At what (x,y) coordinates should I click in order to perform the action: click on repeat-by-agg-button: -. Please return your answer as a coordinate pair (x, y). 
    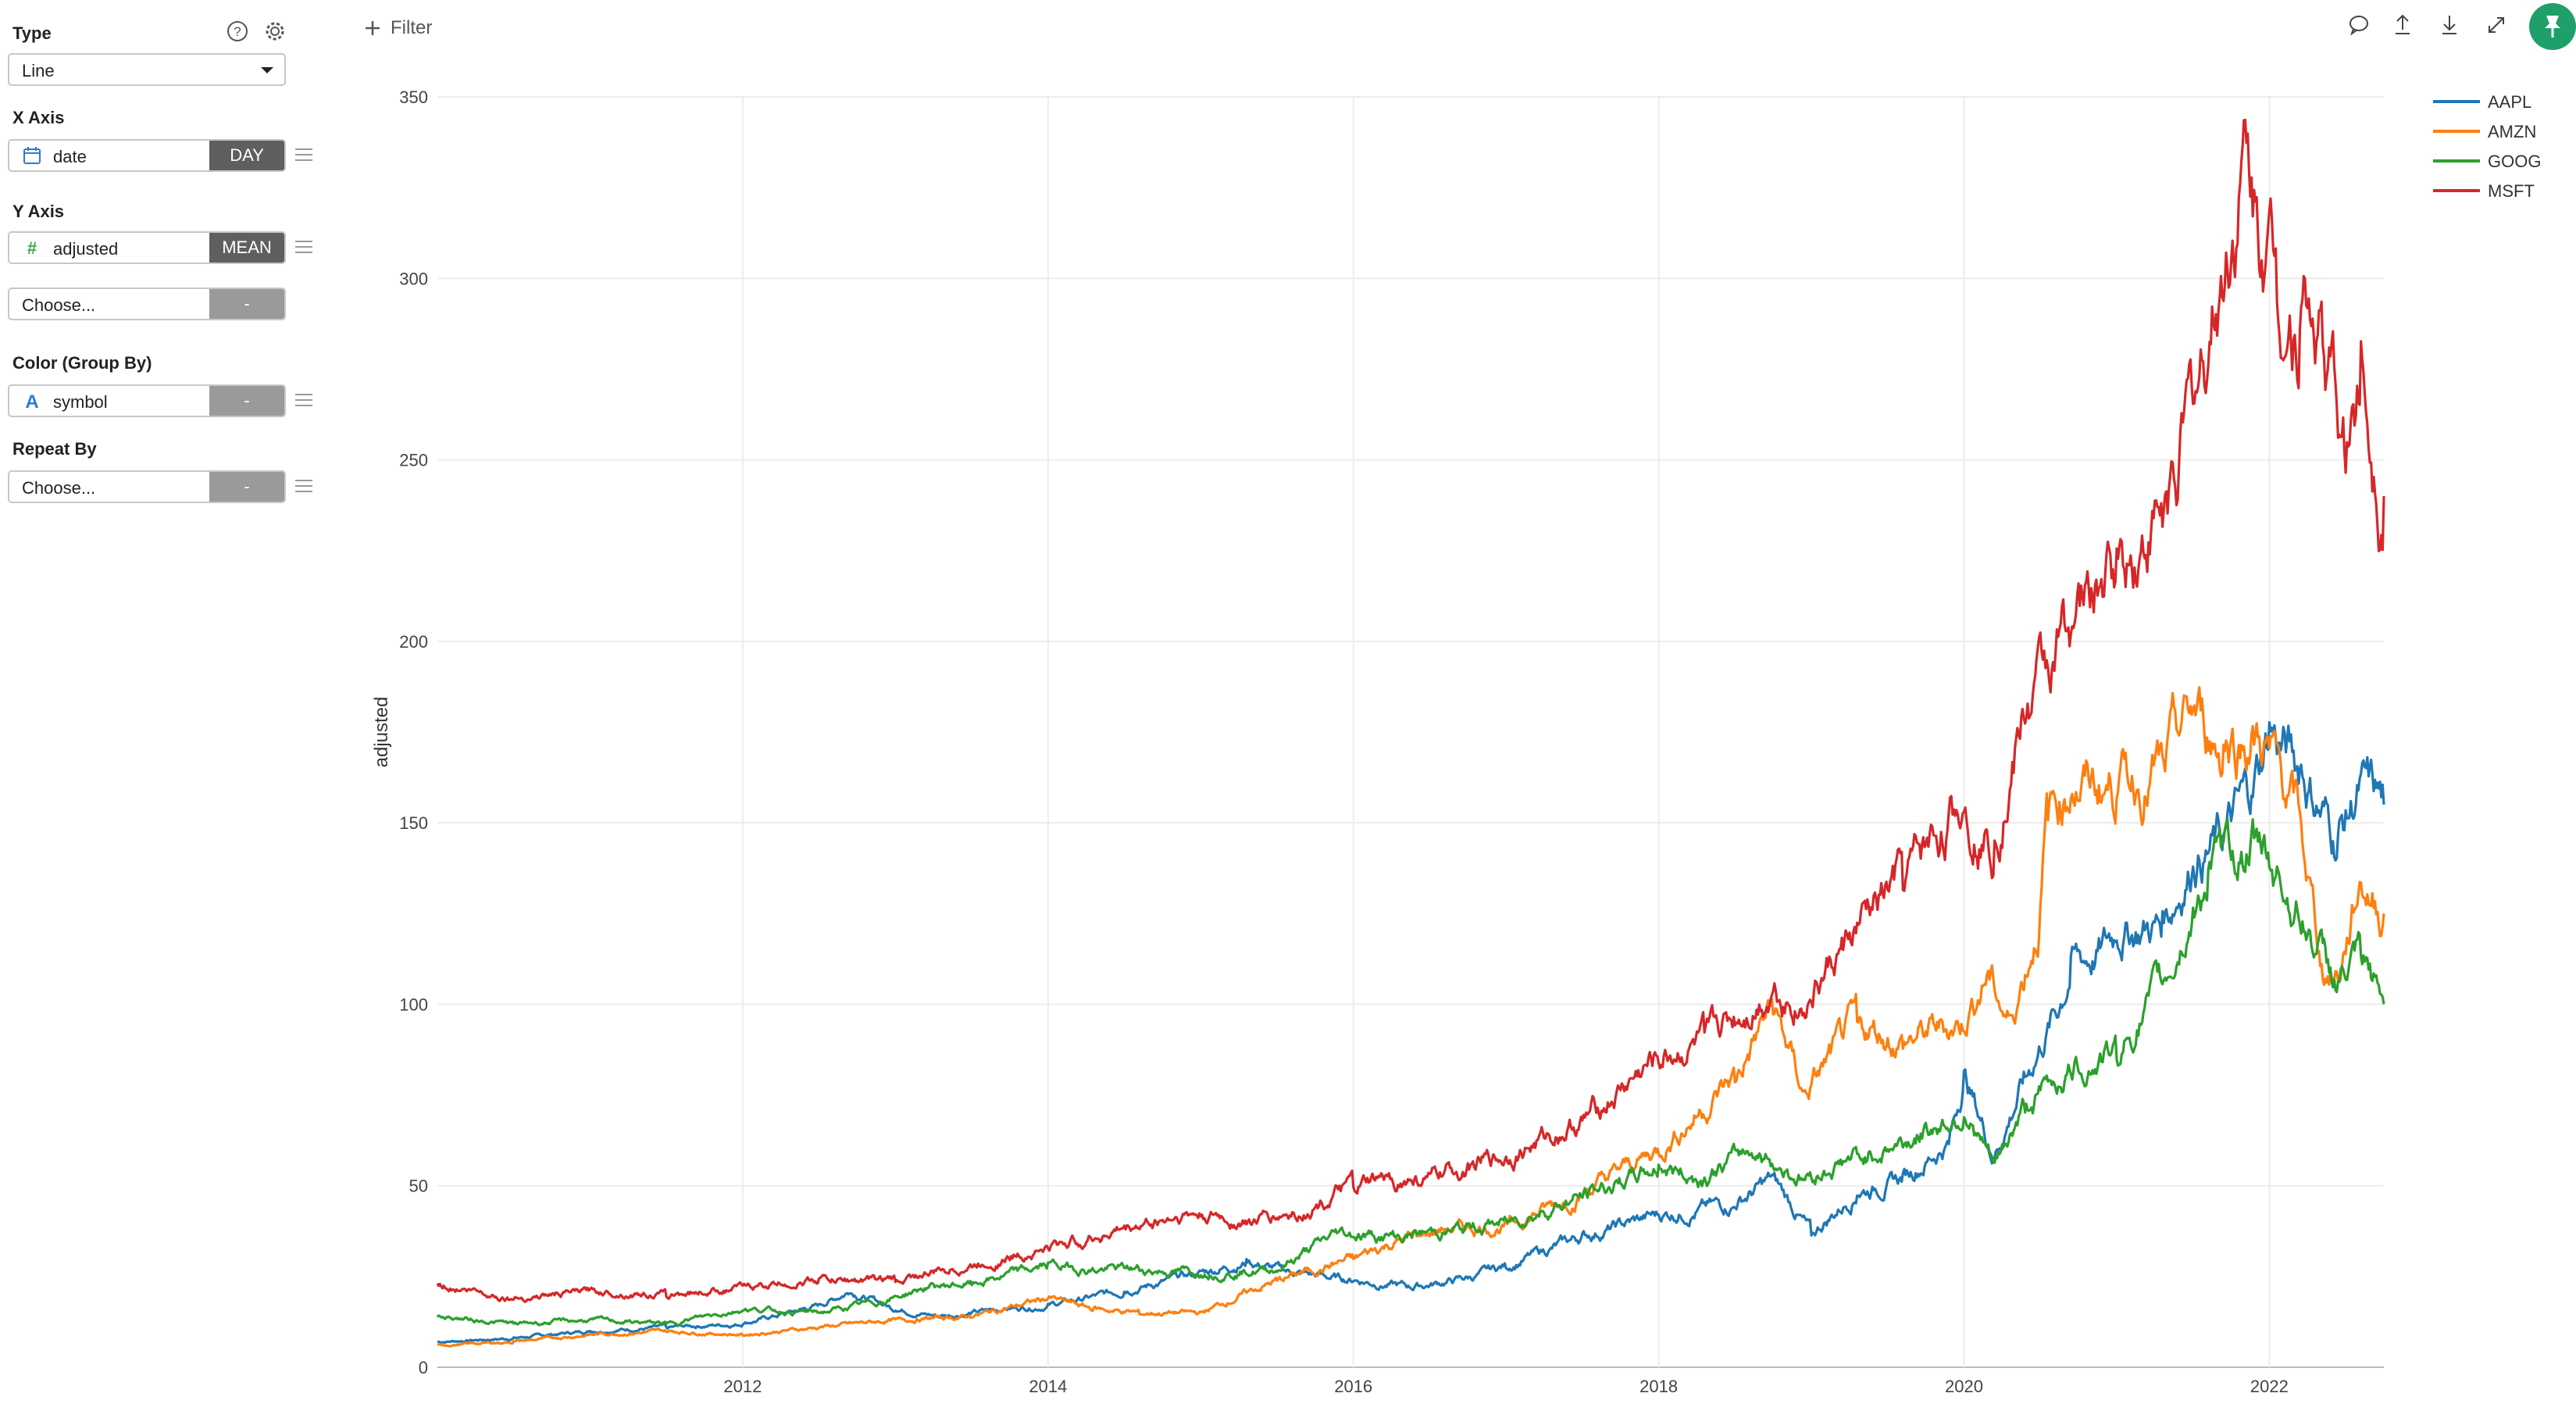
    Looking at the image, I should click on (246, 487).